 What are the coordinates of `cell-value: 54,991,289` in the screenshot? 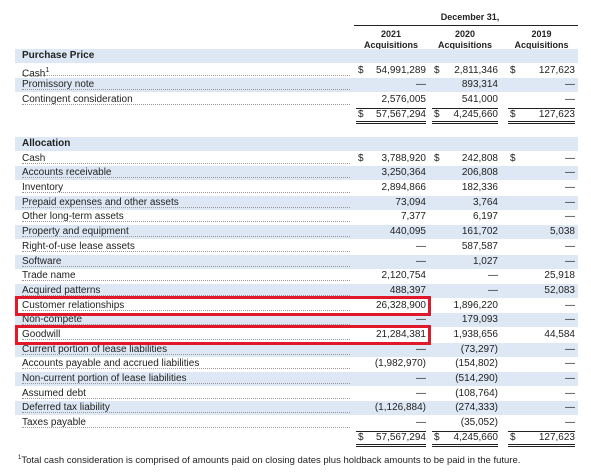 It's located at (400, 70).